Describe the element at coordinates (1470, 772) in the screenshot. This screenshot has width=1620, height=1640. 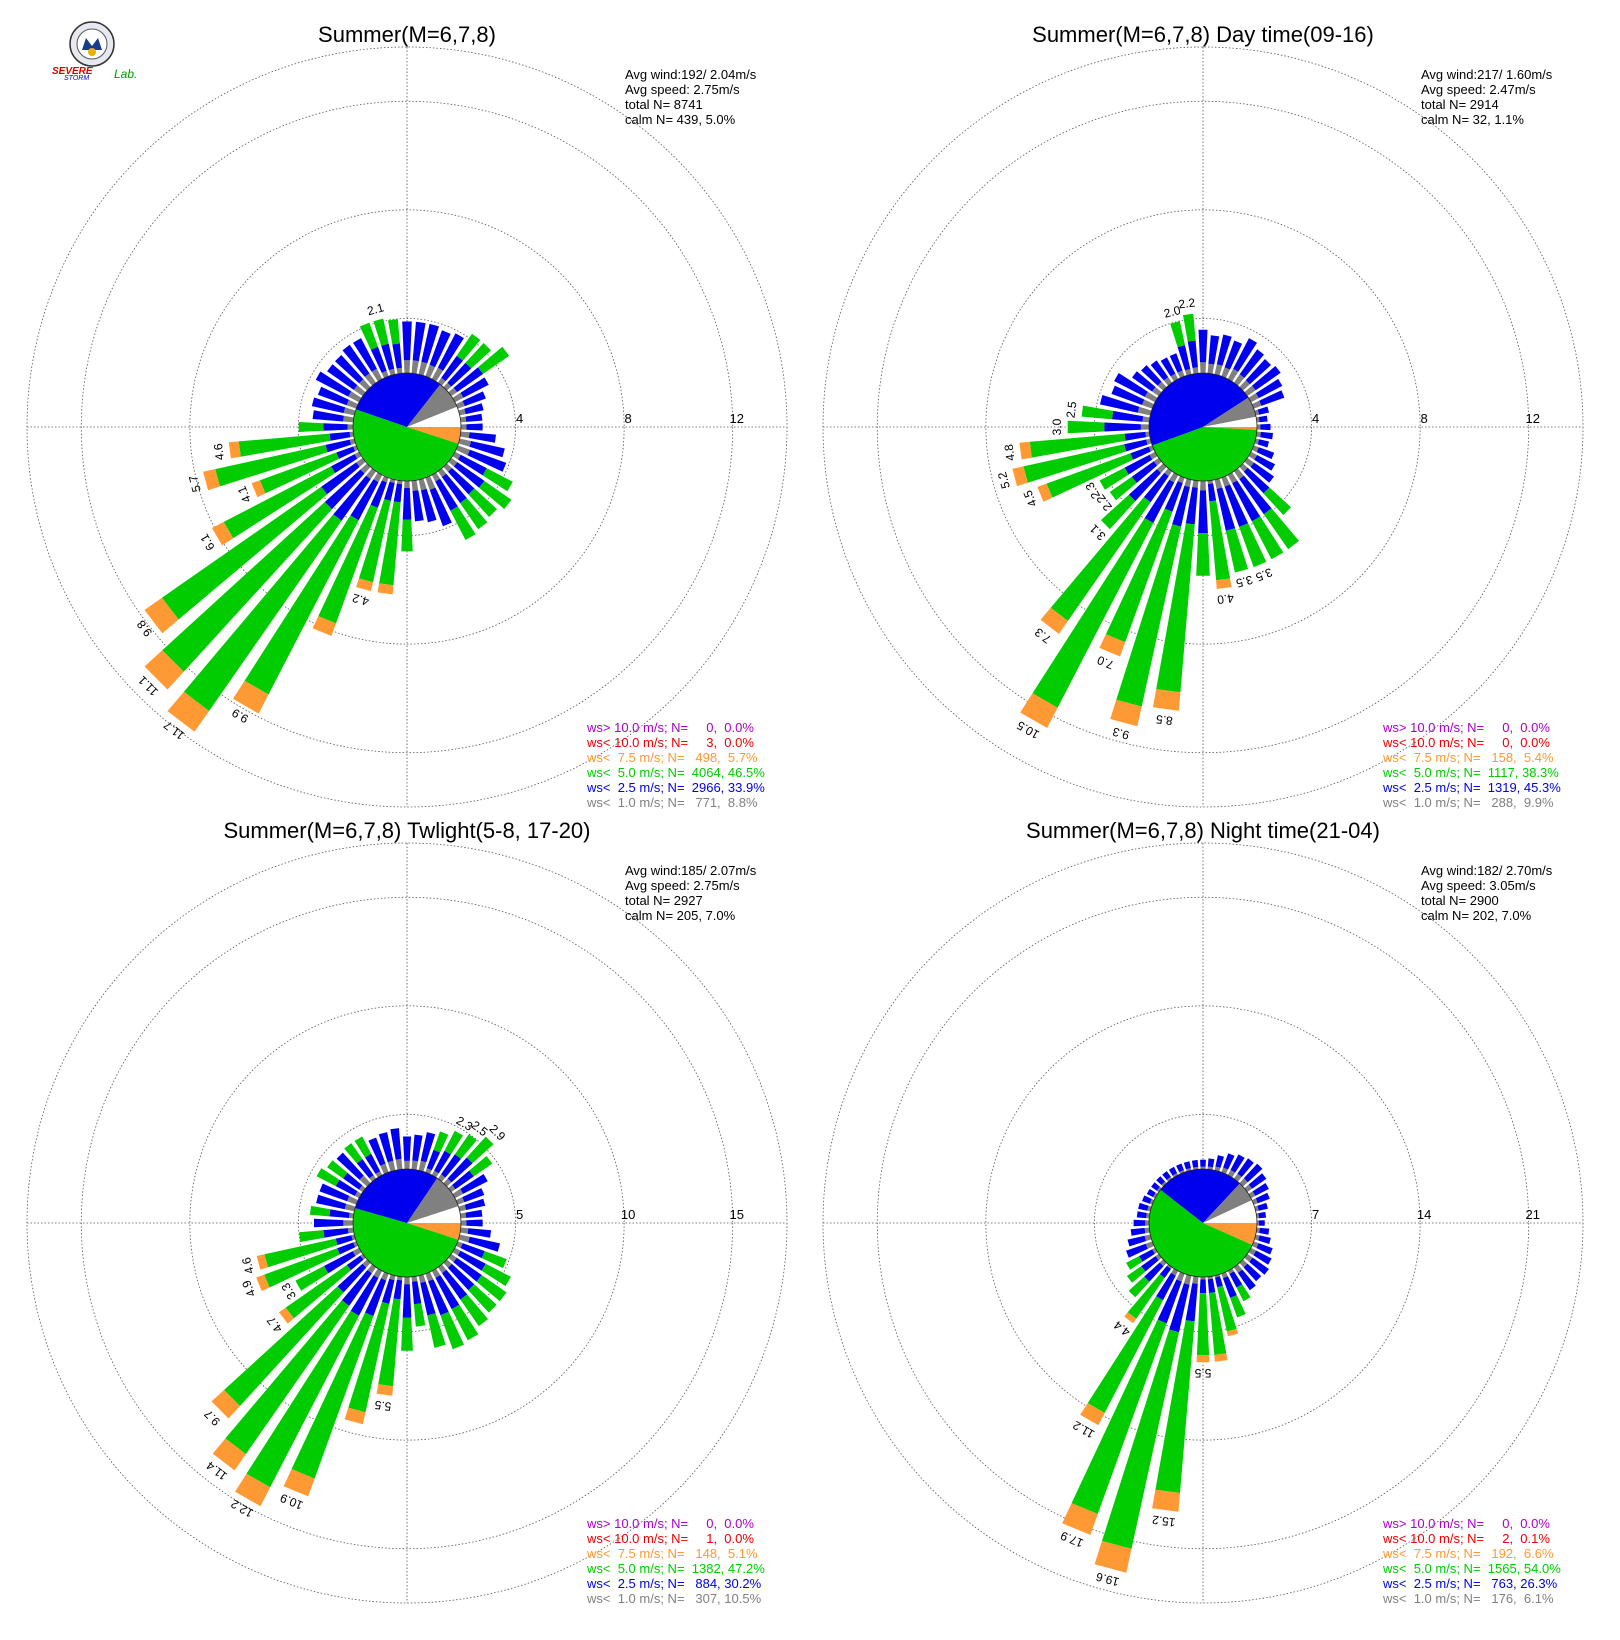
I see `legend-entry: ws< 5.0 m/s; N= 1117, 38.3%` at that location.